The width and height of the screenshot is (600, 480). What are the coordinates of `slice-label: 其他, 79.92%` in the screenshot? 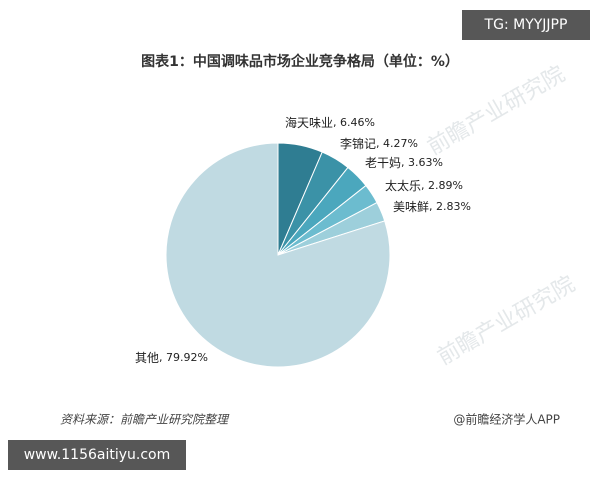 It's located at (171, 358).